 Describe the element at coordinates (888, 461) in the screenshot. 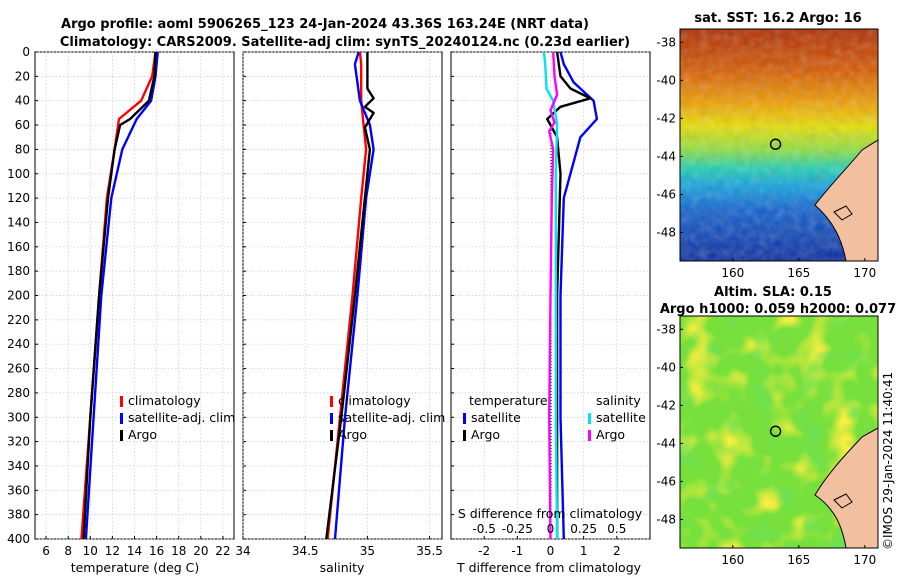

I see `imos-credit: ©IMOS 29-Jan-2024 11:40:41` at that location.